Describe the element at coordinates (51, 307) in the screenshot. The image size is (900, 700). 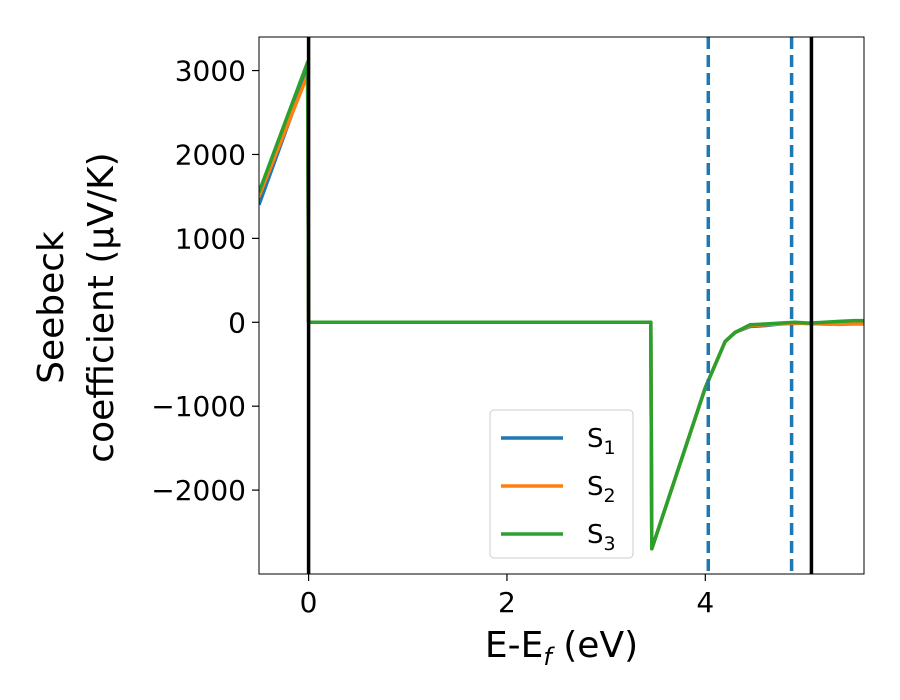
I see `y-axis-label-line1: Seebeck` at that location.